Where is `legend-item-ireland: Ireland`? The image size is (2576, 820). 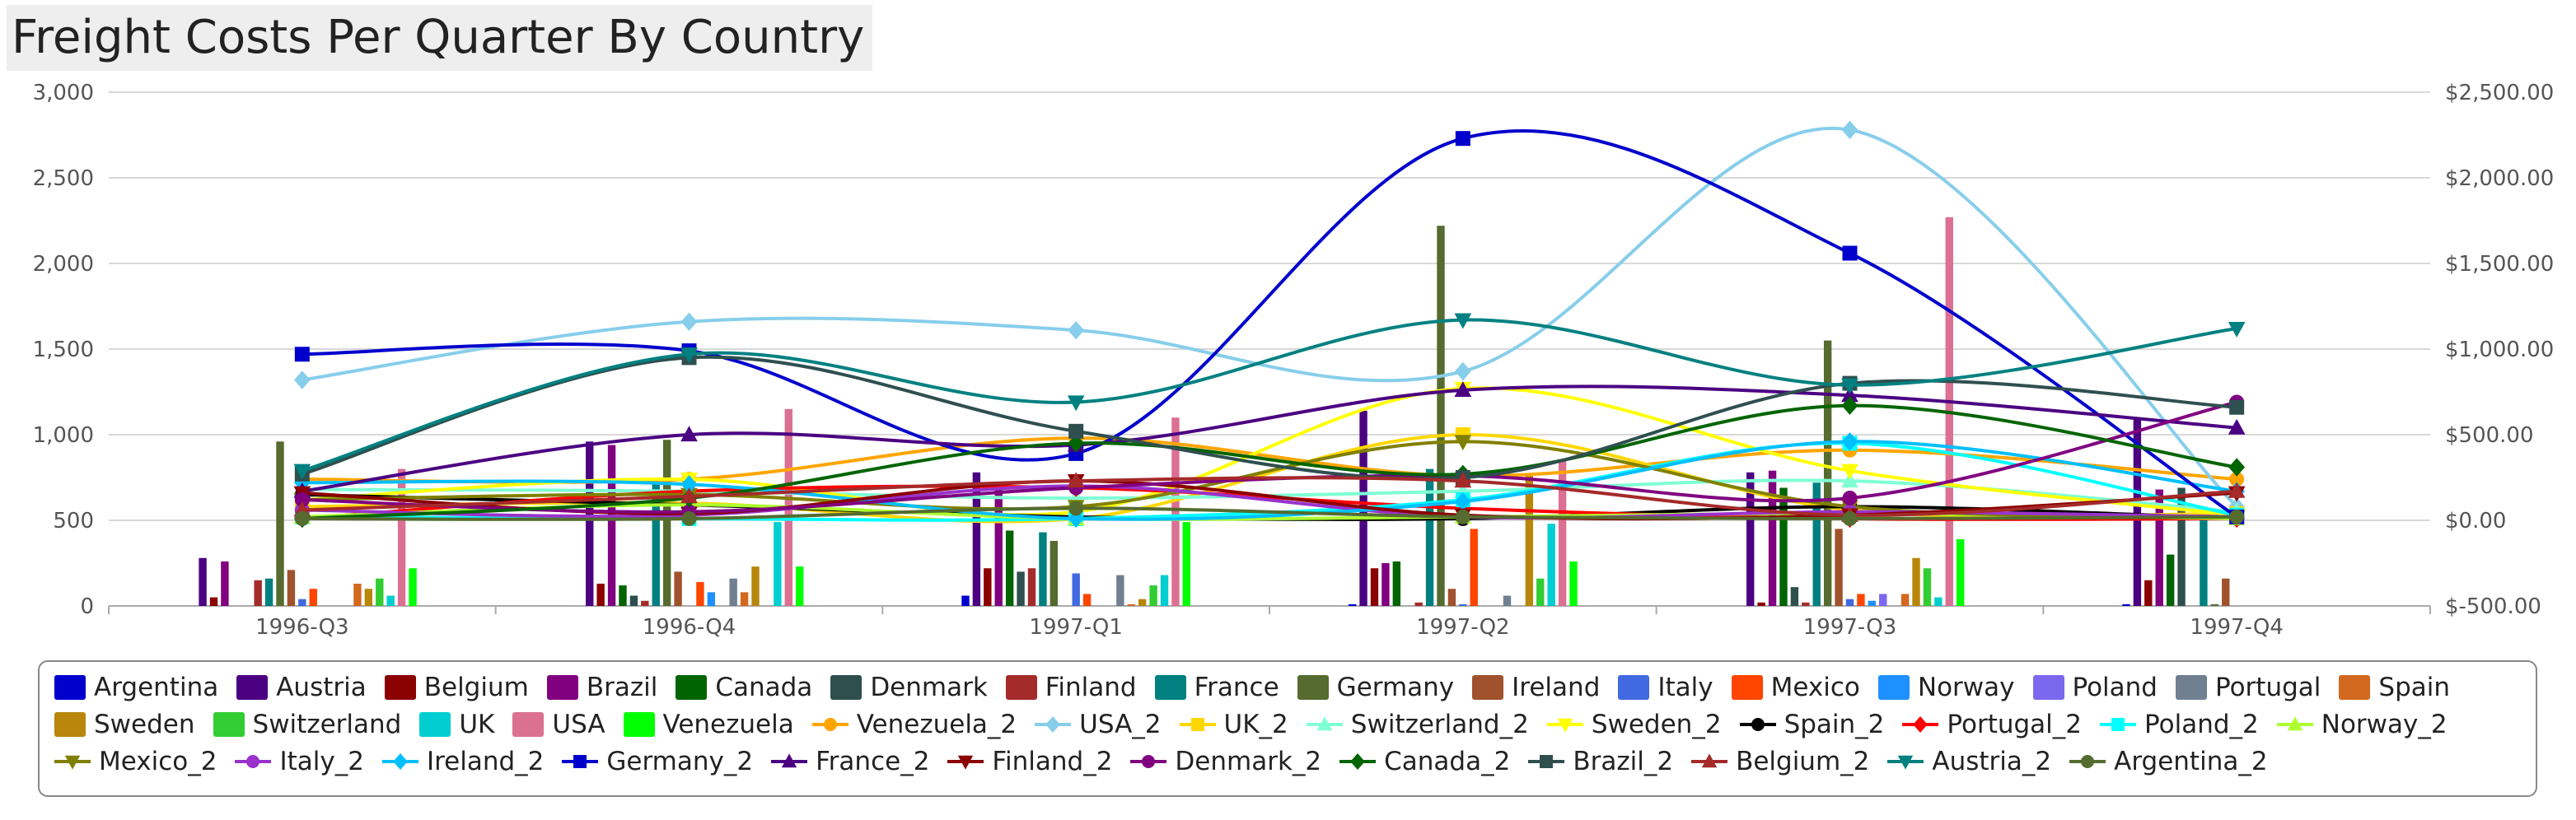
legend-item-ireland: Ireland is located at coordinates (1536, 687).